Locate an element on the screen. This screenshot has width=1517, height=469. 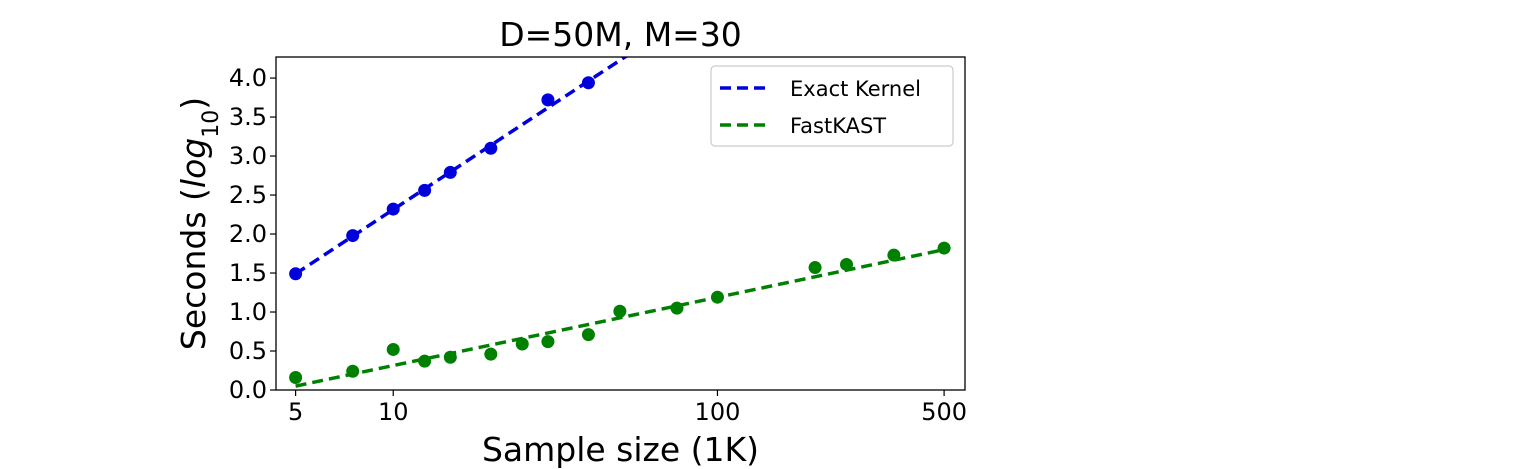
y-axis-title-sub: 10 is located at coordinates (211, 124).